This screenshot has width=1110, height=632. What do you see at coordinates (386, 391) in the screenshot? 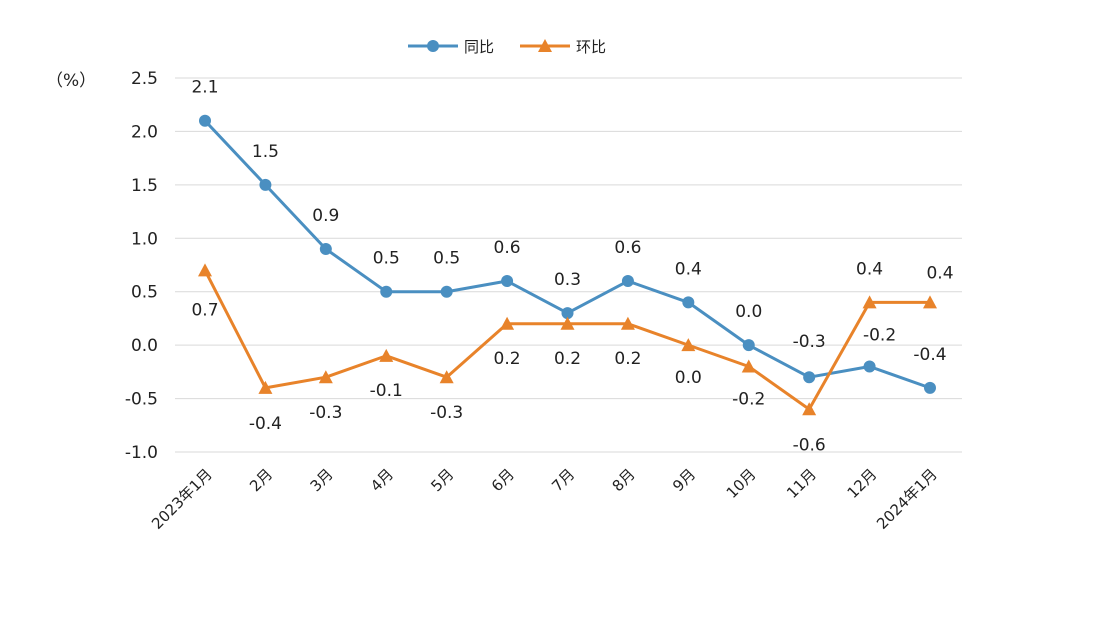
I see `data-label: -0.1` at bounding box center [386, 391].